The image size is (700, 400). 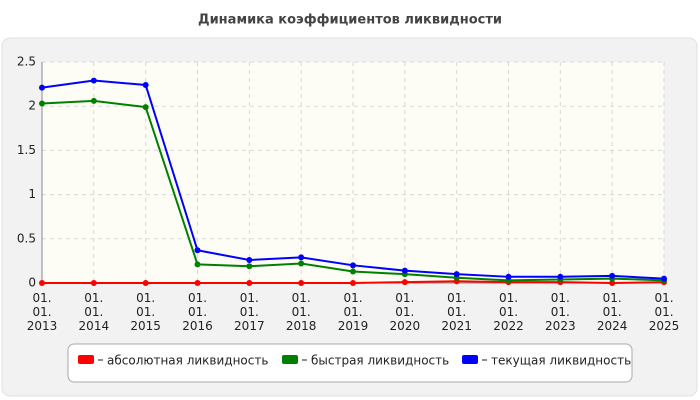 I want to click on y-tick-label: 1, so click(x=32, y=194).